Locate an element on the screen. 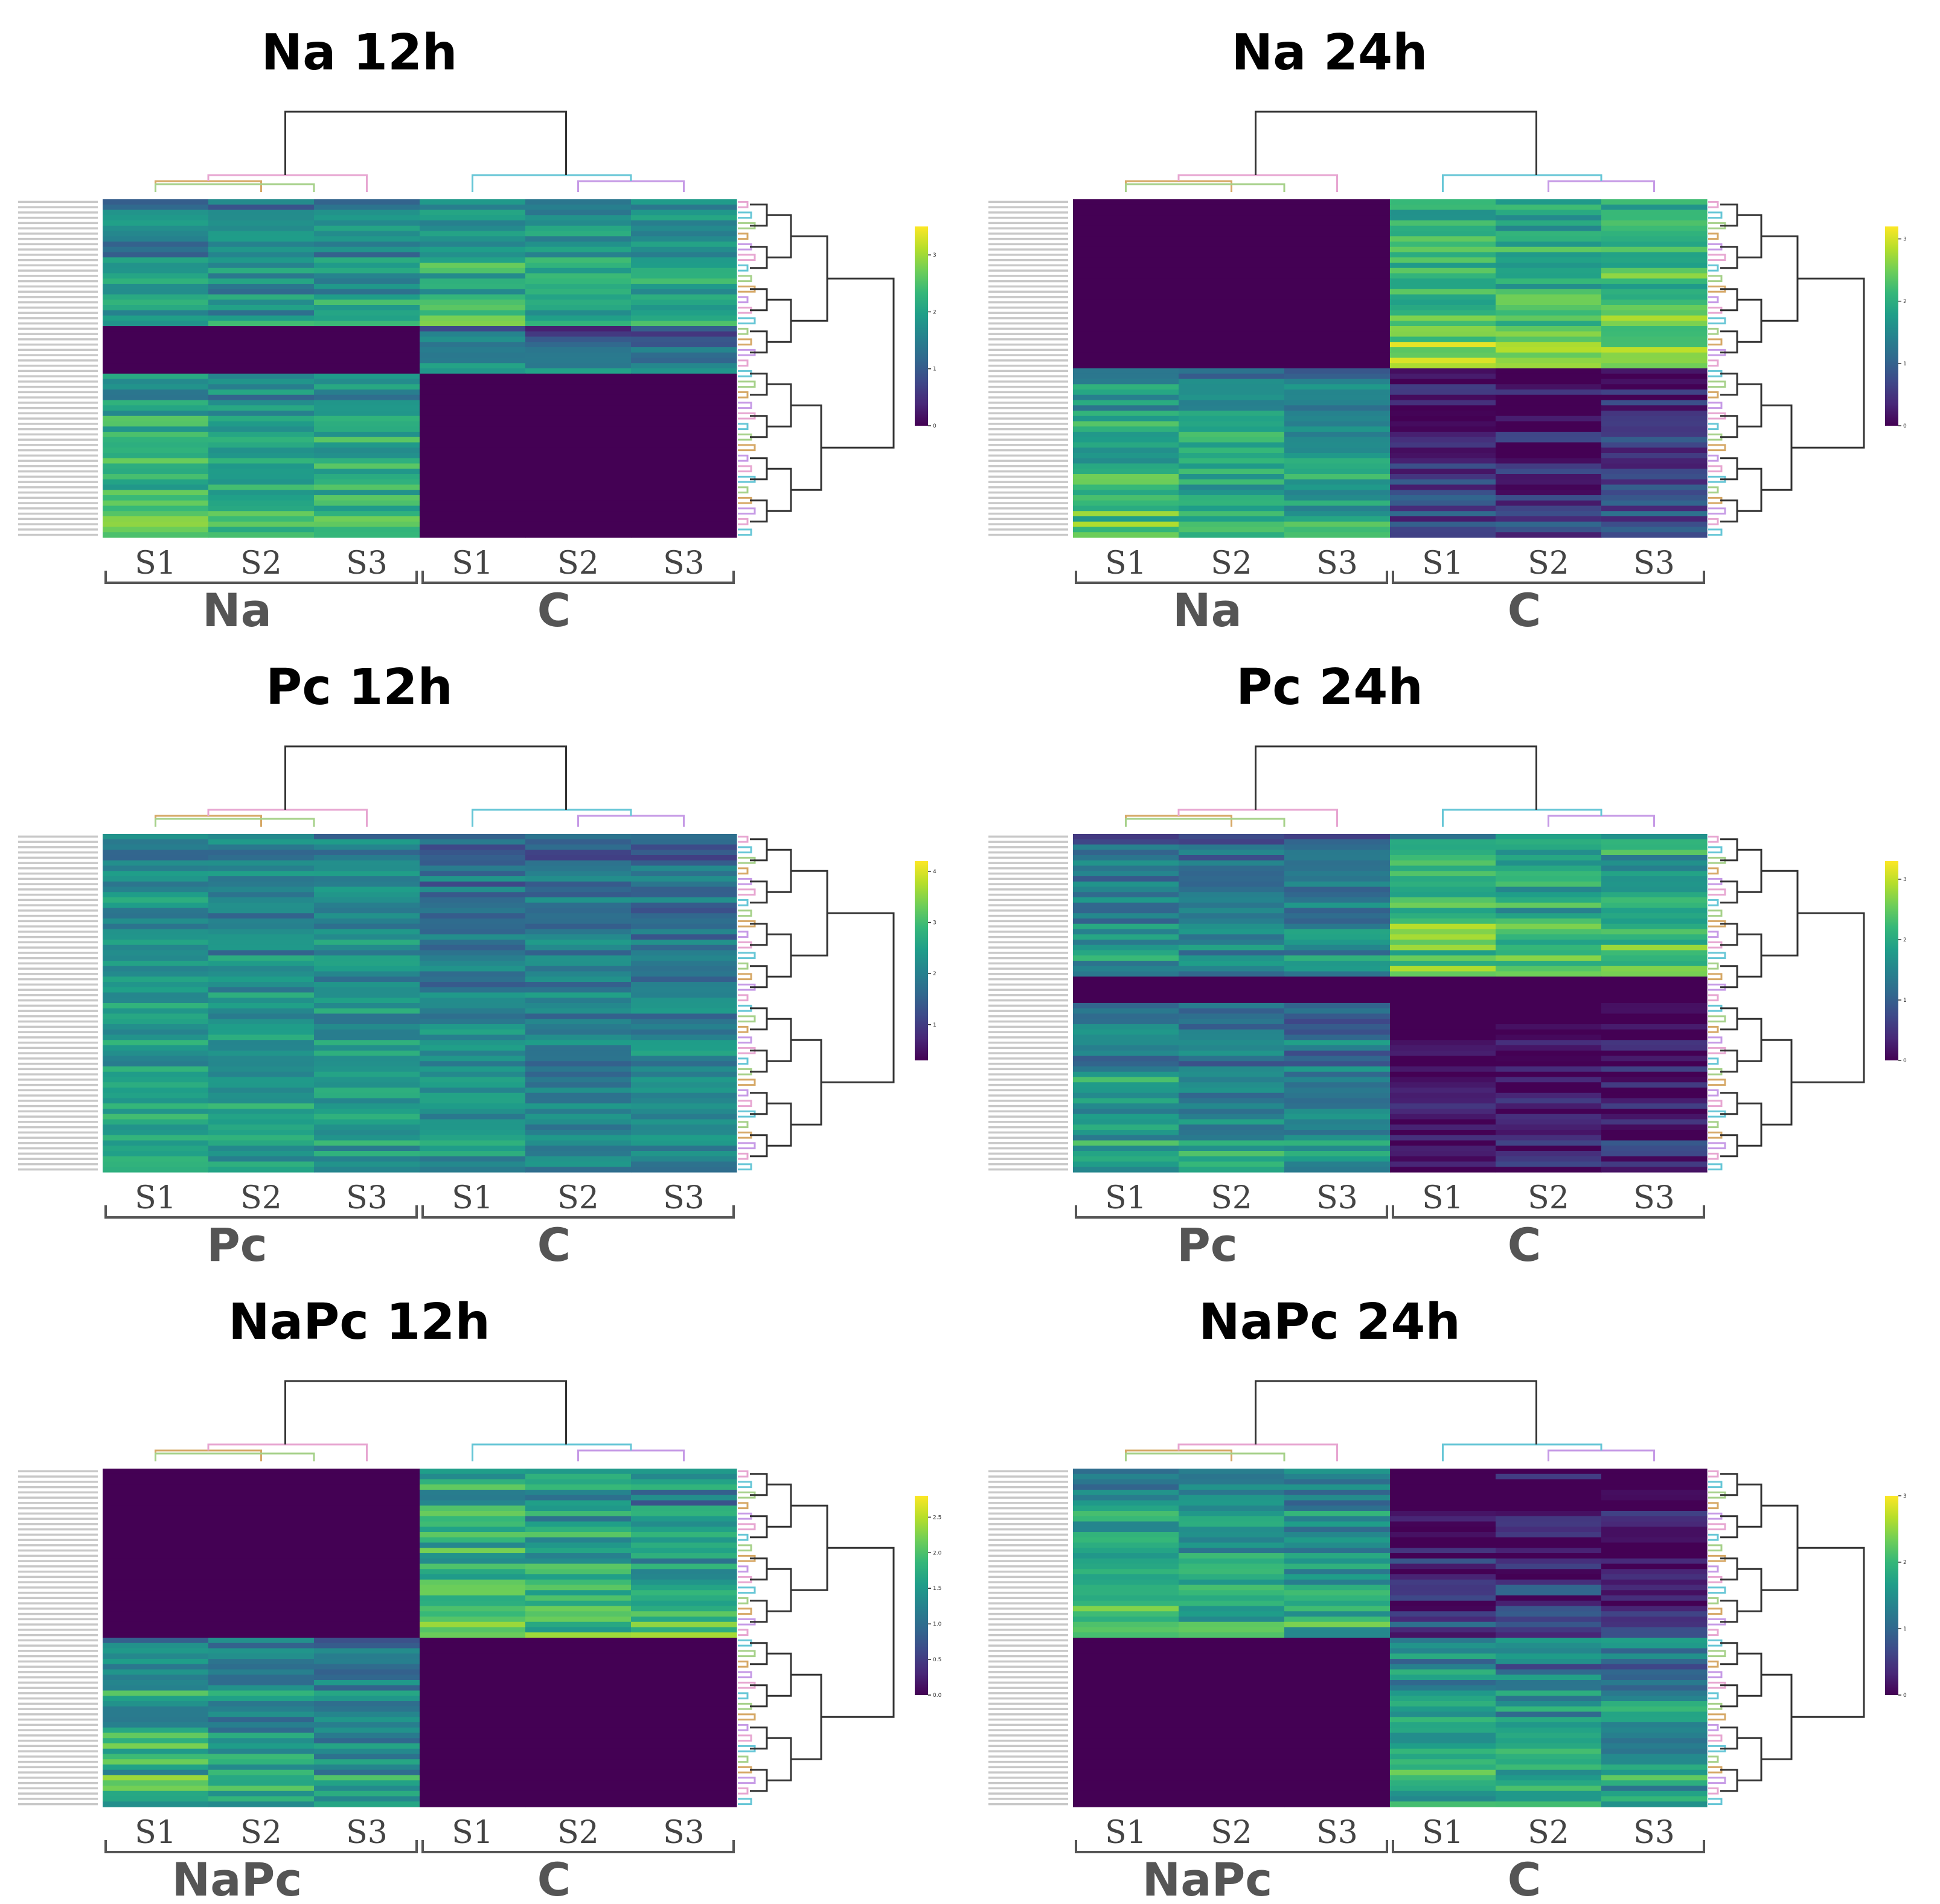 Image resolution: width=1940 pixels, height=1904 pixels. sample-label: S2 is located at coordinates (1548, 563).